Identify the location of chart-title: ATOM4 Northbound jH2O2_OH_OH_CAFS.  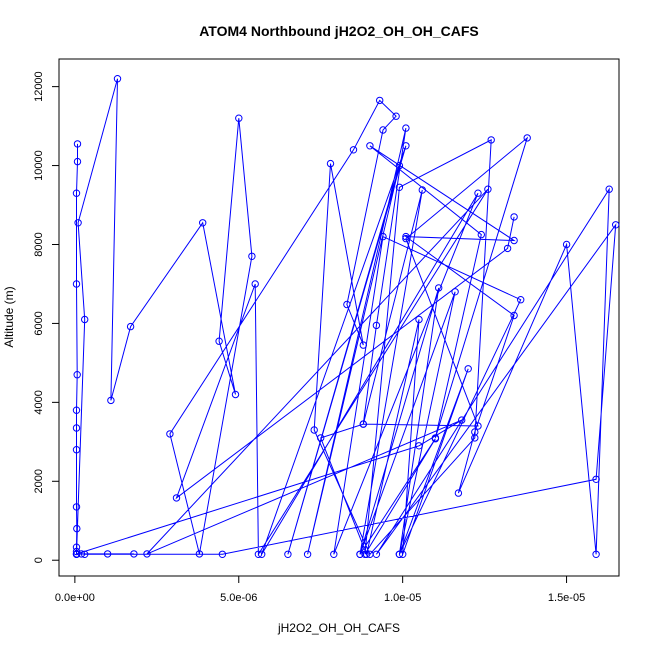
(339, 31).